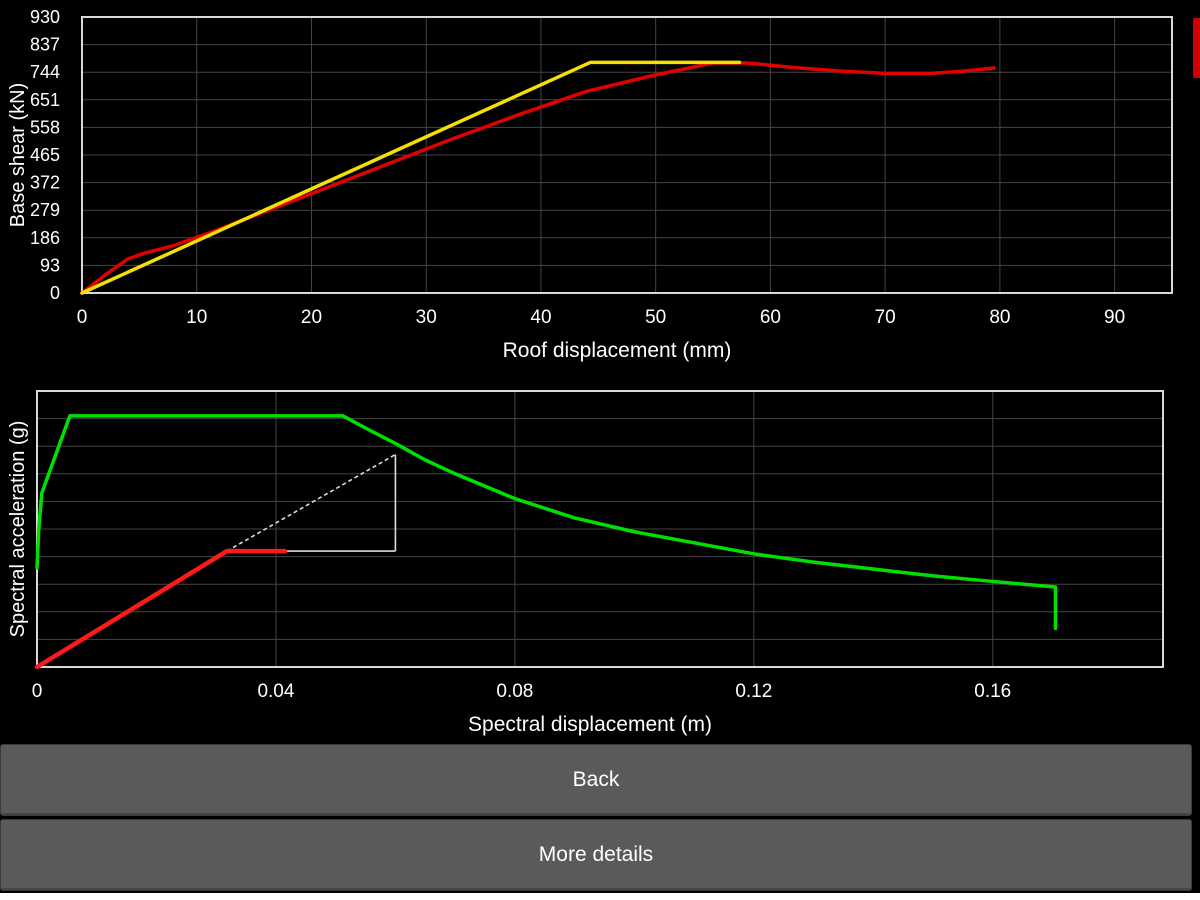 This screenshot has width=1200, height=900. I want to click on edge-indicator, so click(1196, 48).